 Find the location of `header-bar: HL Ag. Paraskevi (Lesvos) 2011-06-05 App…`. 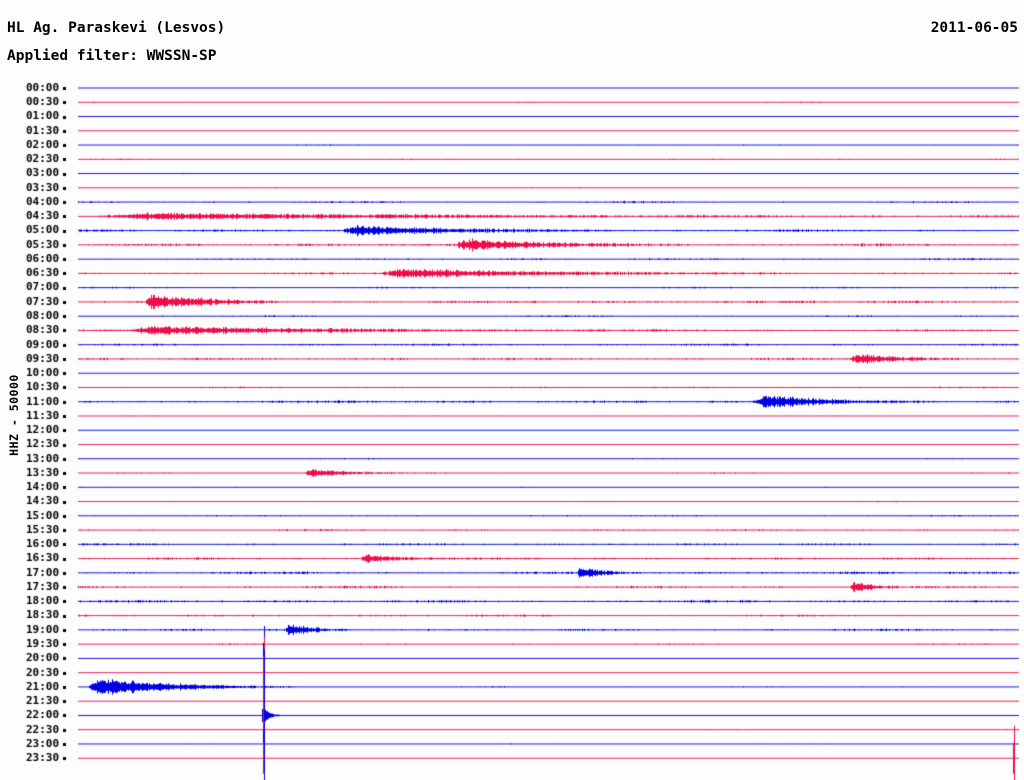

header-bar: HL Ag. Paraskevi (Lesvos) 2011-06-05 App… is located at coordinates (512, 39).